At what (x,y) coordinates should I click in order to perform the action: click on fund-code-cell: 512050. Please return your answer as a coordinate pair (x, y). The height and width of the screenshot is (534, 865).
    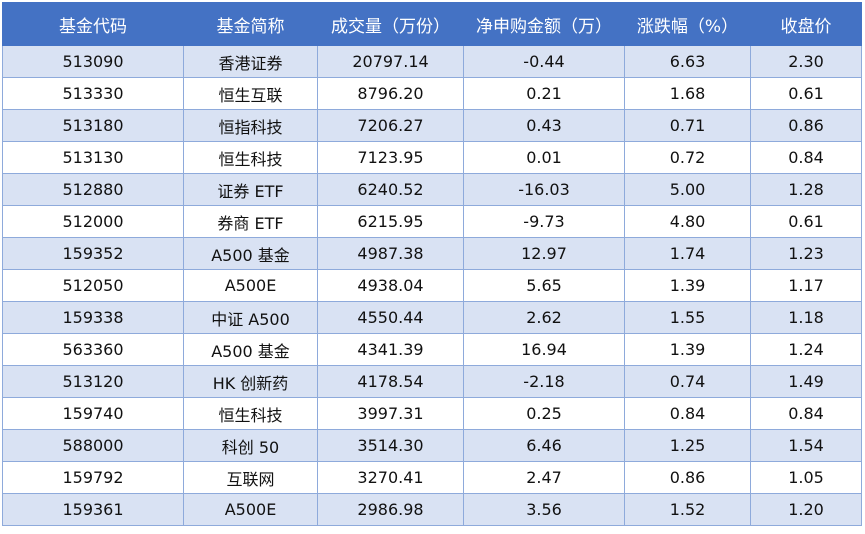
    Looking at the image, I should click on (93, 285).